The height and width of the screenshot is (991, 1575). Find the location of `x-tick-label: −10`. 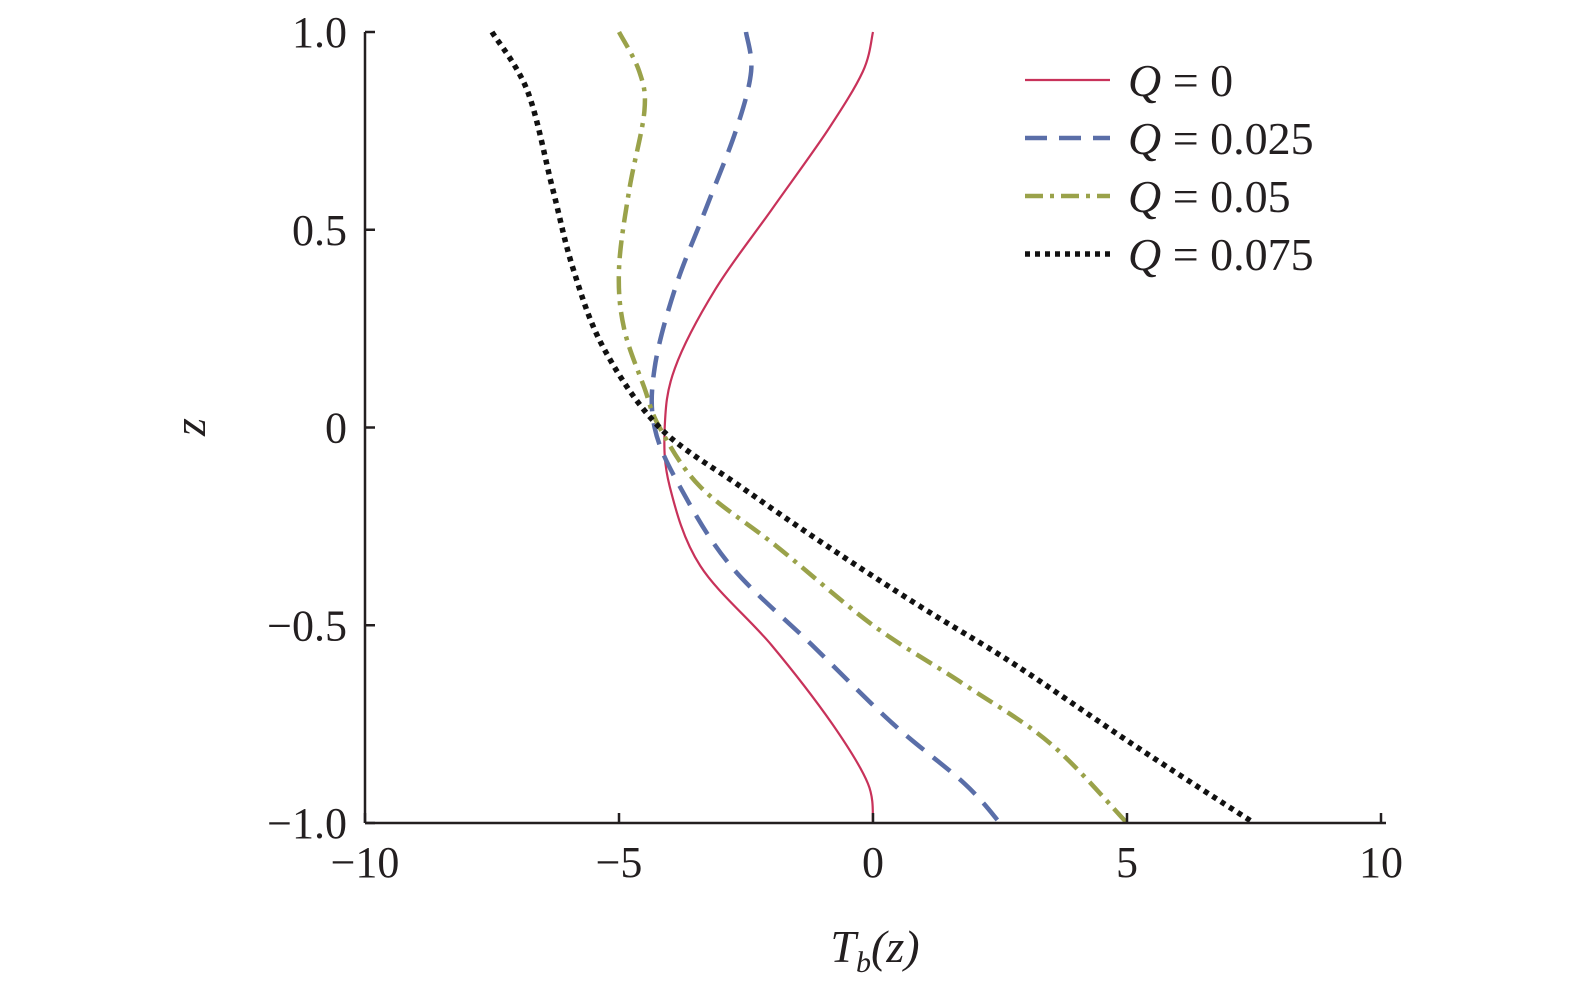

x-tick-label: −10 is located at coordinates (365, 862).